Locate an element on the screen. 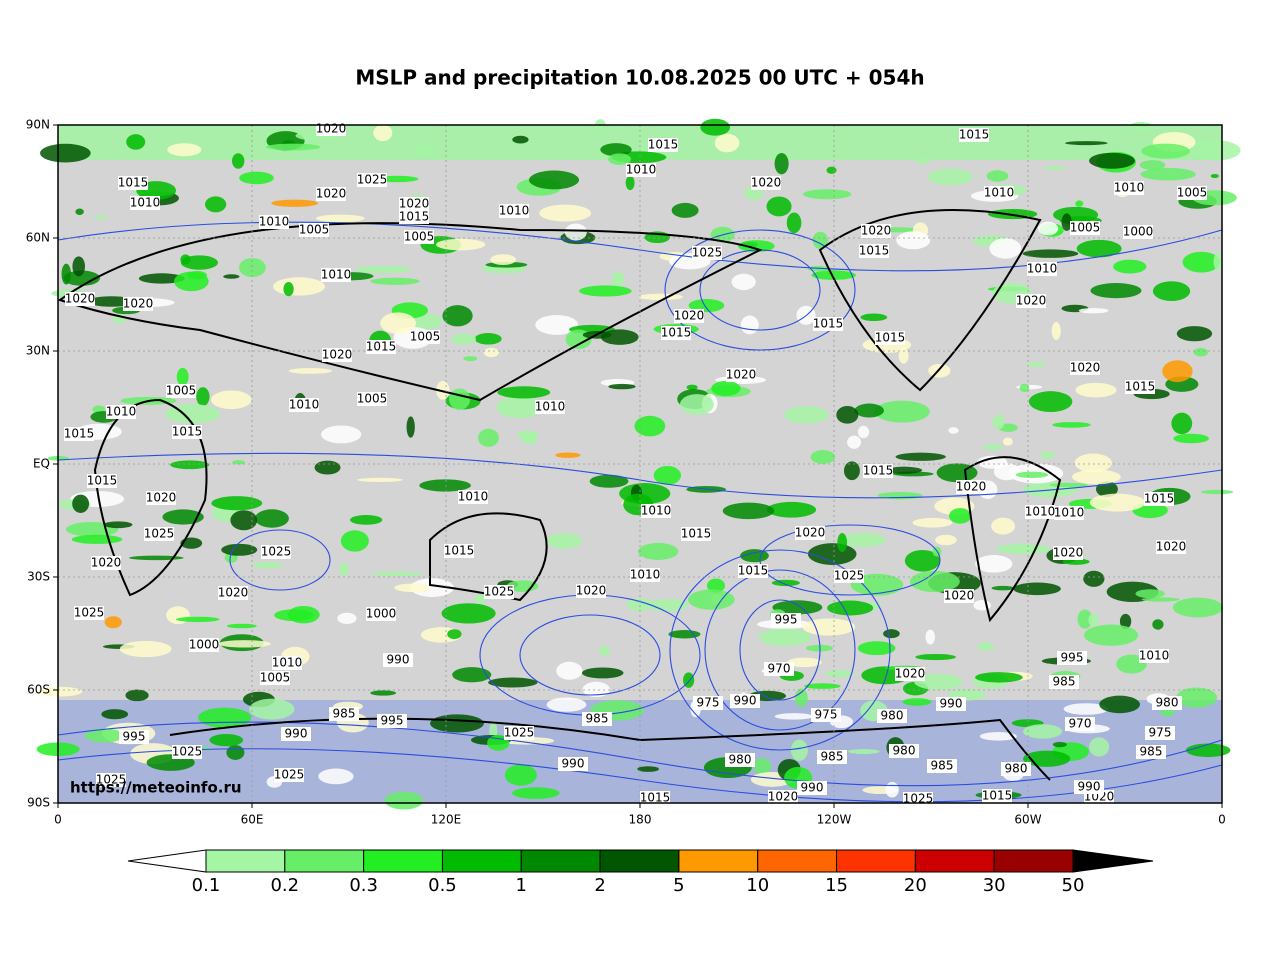 This screenshot has width=1281, height=967. isobar is located at coordinates (760, 290).